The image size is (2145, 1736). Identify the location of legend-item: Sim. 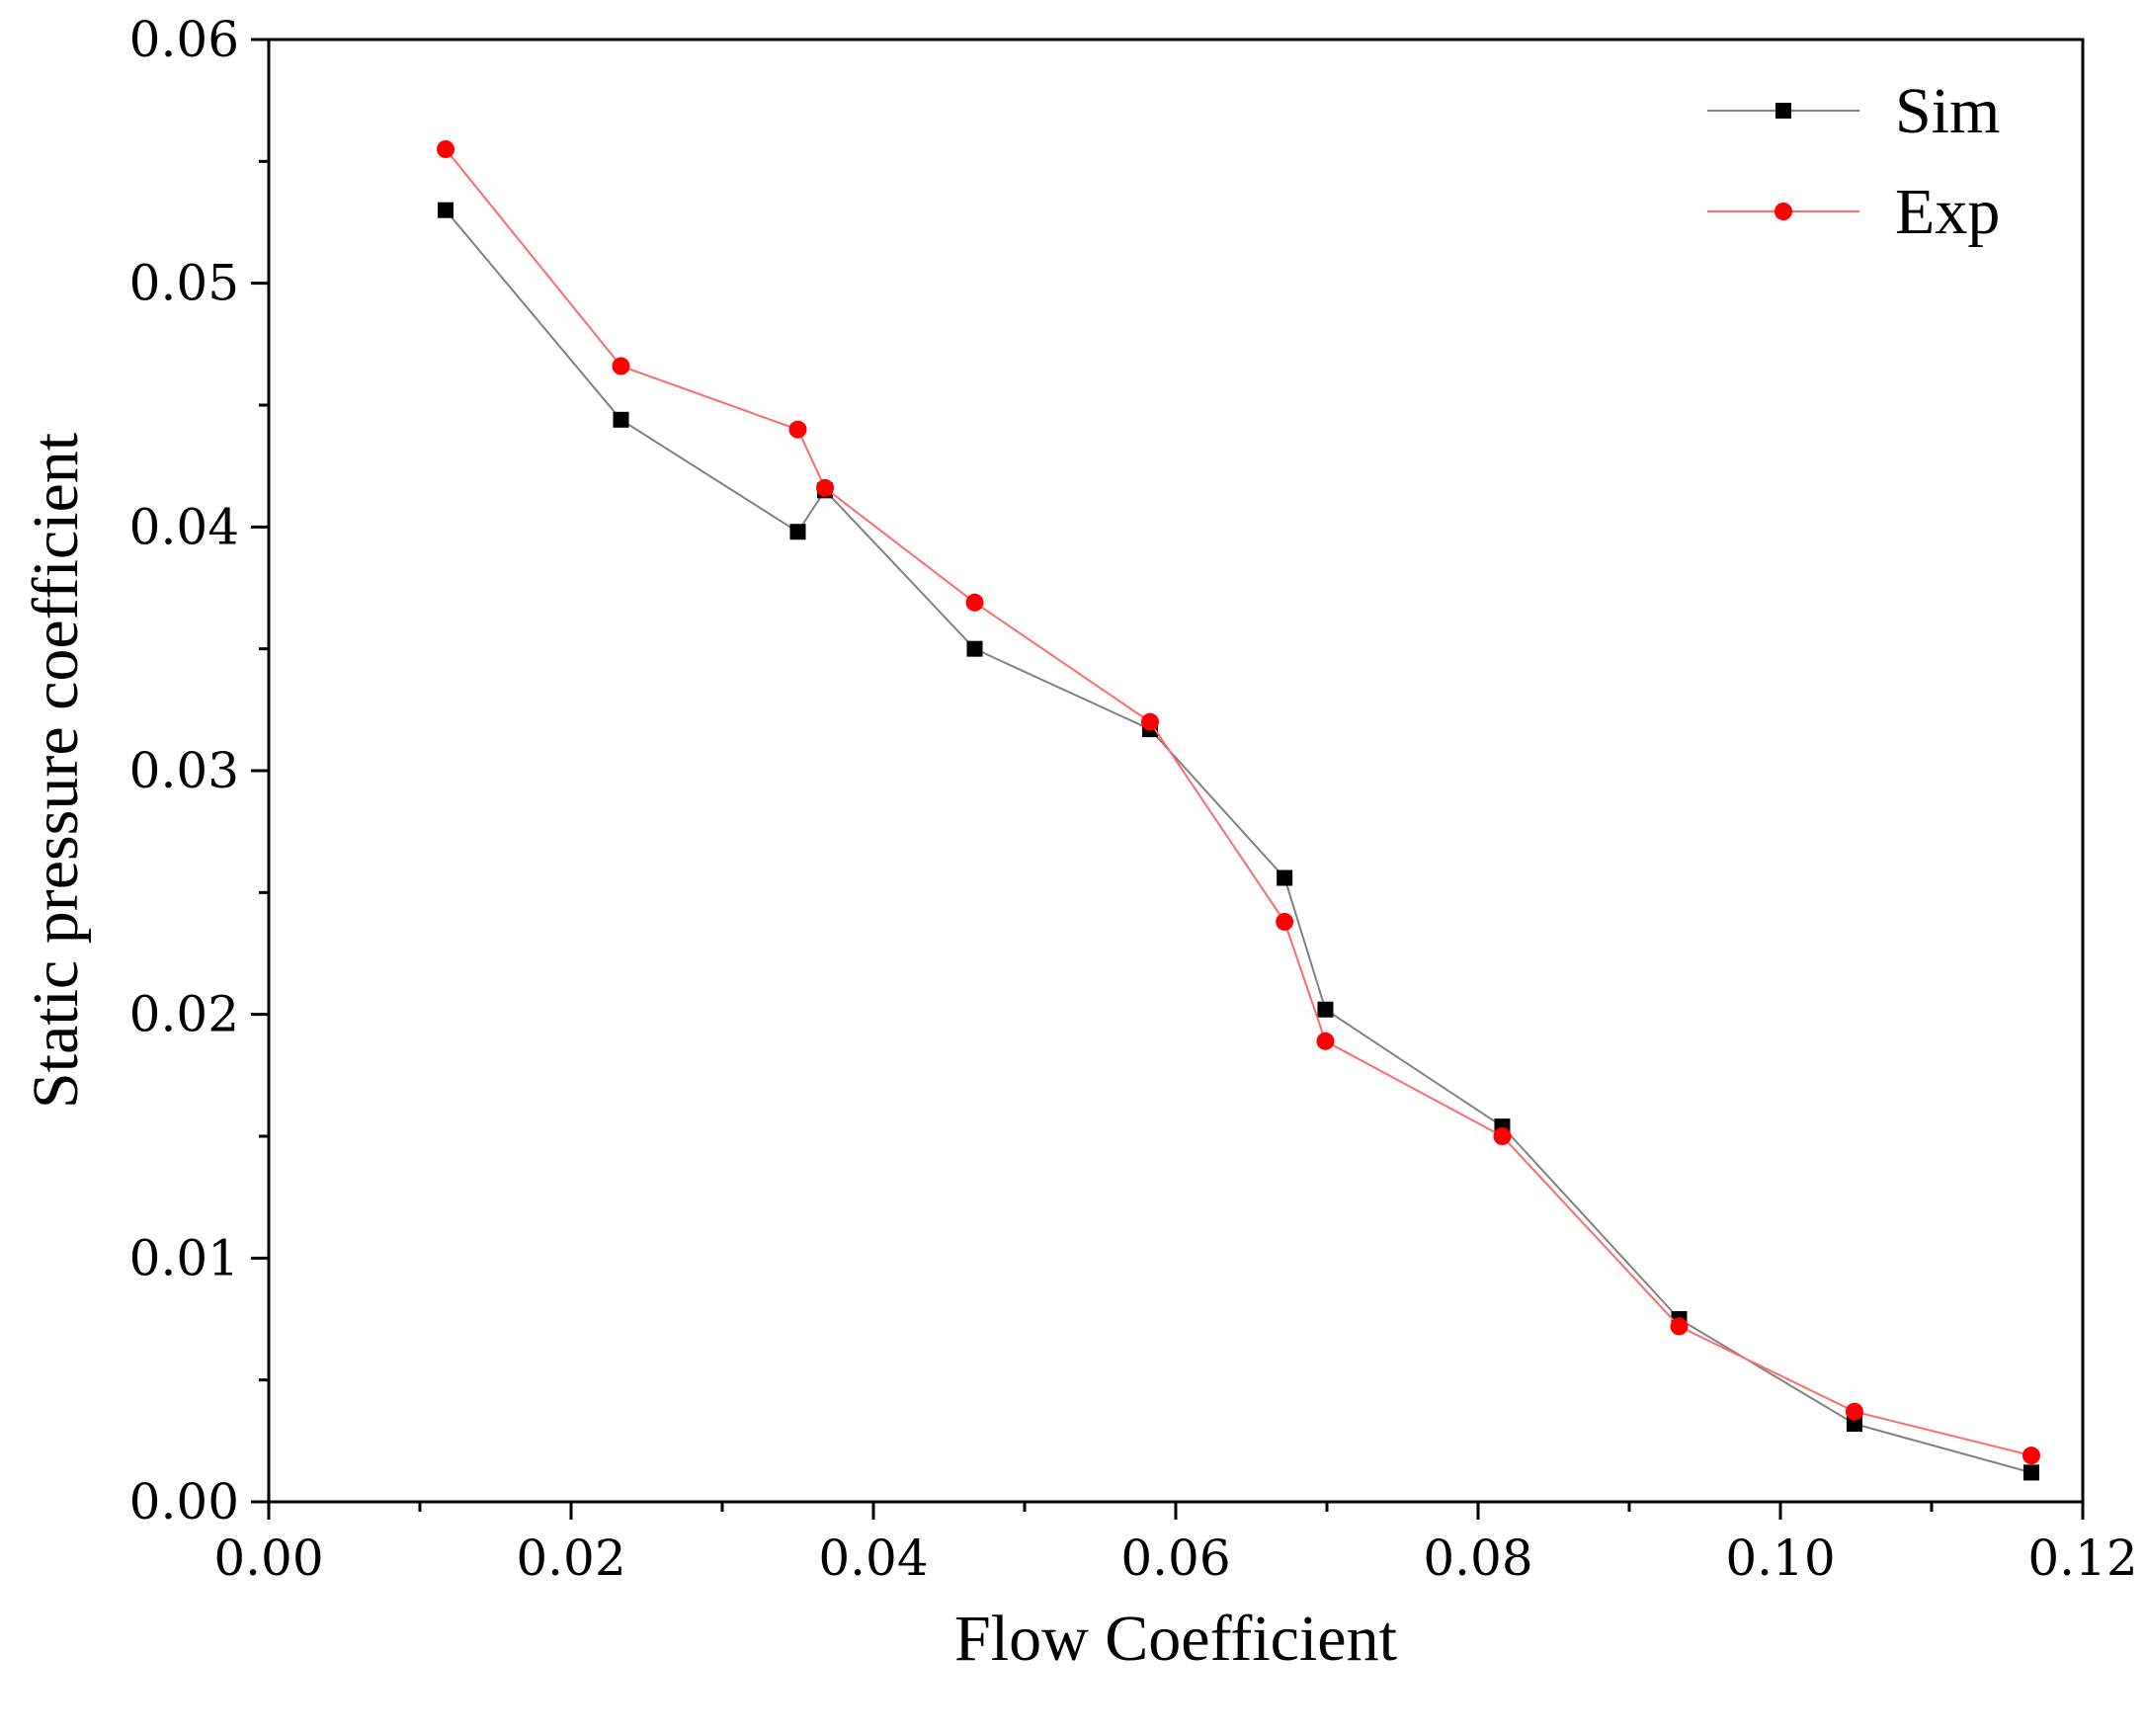
(1854, 111).